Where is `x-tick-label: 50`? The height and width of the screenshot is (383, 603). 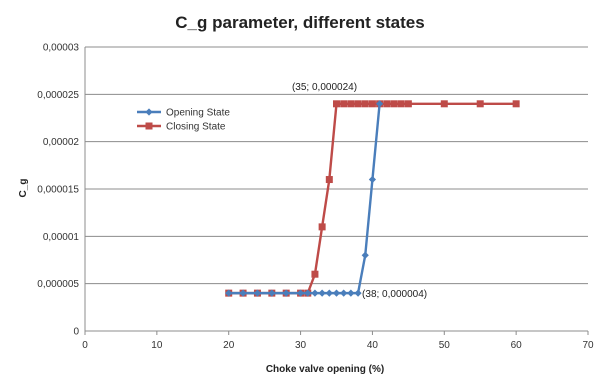 x-tick-label: 50 is located at coordinates (445, 345).